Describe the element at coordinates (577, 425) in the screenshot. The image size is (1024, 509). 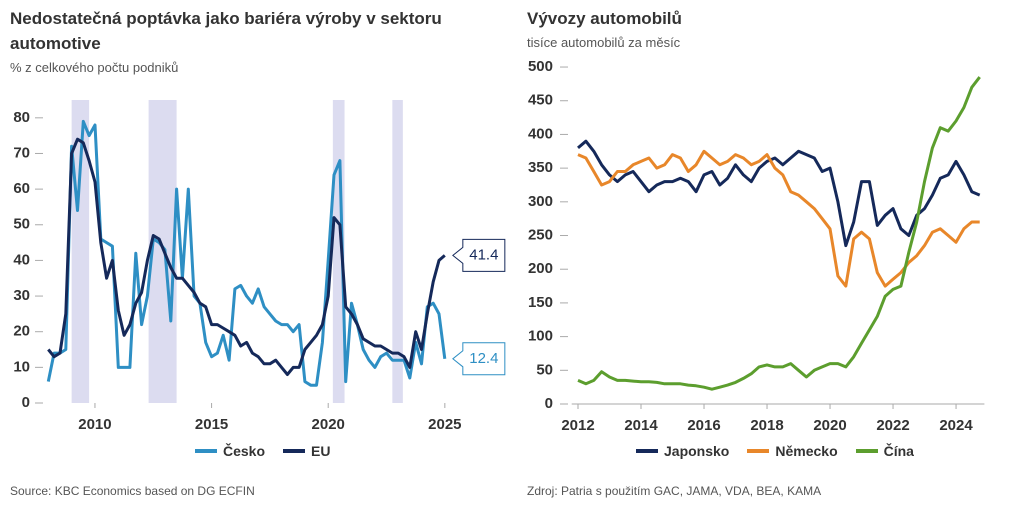
I see `x-tick-label: 2012` at that location.